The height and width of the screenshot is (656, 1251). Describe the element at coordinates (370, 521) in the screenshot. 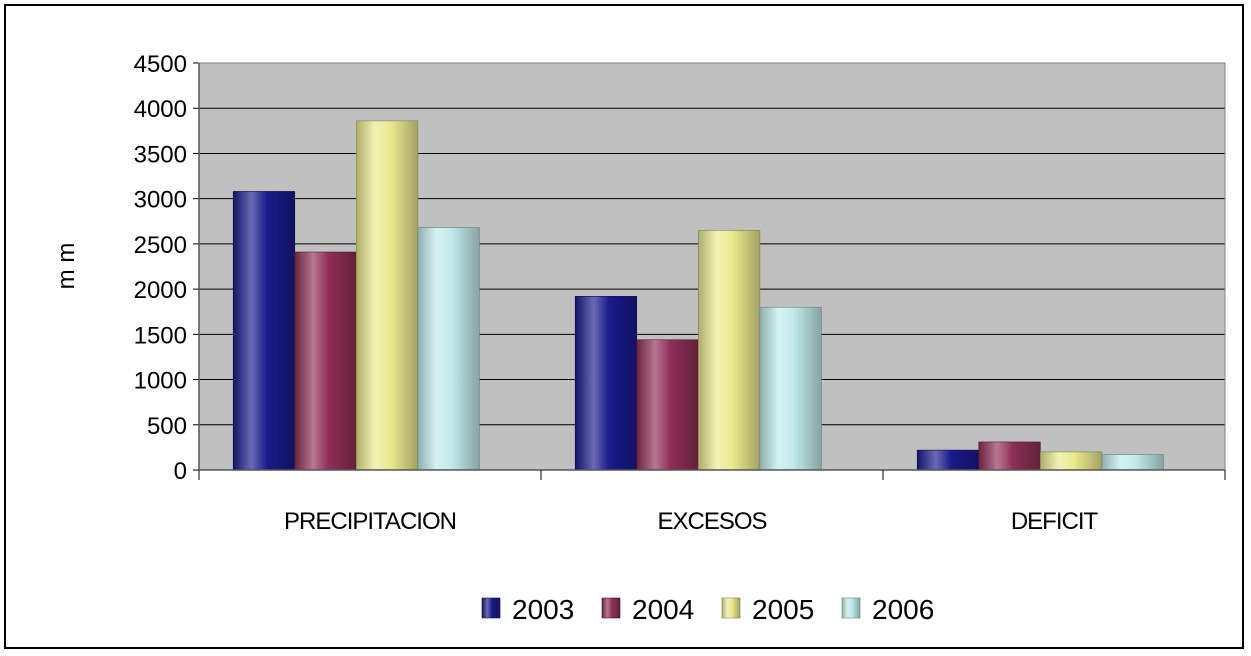

I see `category-label: PRECIPITACION` at that location.